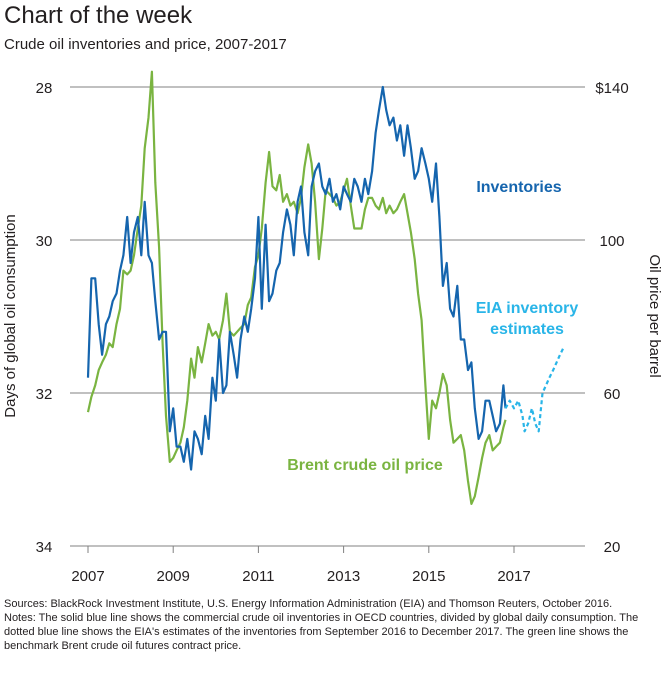 The image size is (662, 678). What do you see at coordinates (611, 241) in the screenshot?
I see `right-tick-label: 100` at bounding box center [611, 241].